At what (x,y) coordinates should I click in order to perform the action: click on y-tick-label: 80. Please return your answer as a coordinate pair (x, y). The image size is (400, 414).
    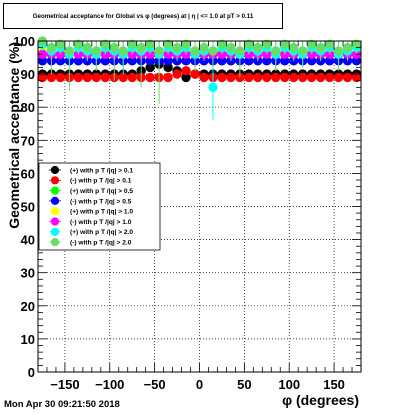
    Looking at the image, I should click on (28, 107).